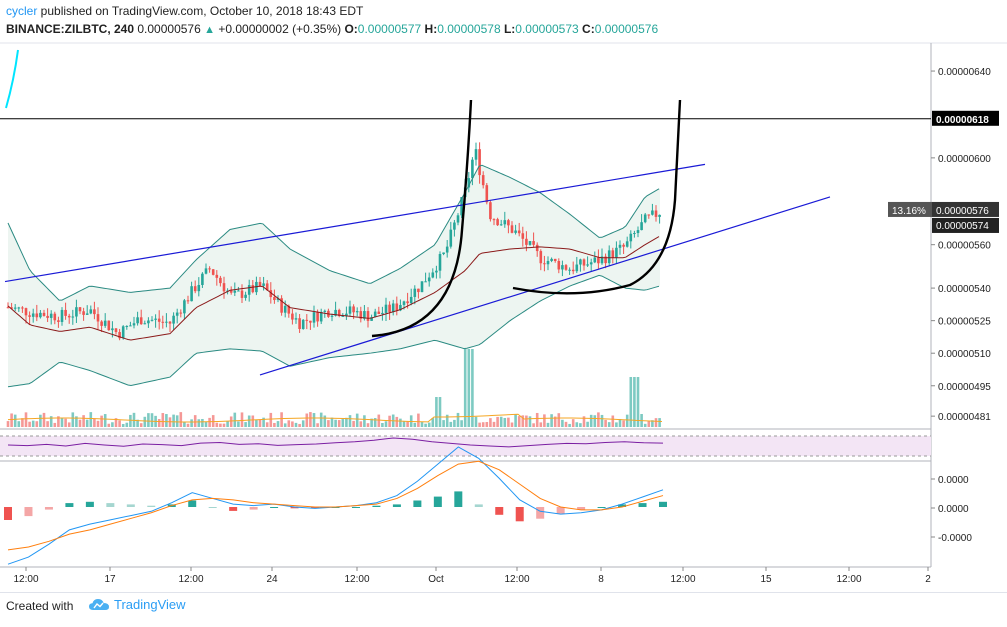 The height and width of the screenshot is (627, 1007). I want to click on tradingview-logo: TradingView, so click(137, 604).